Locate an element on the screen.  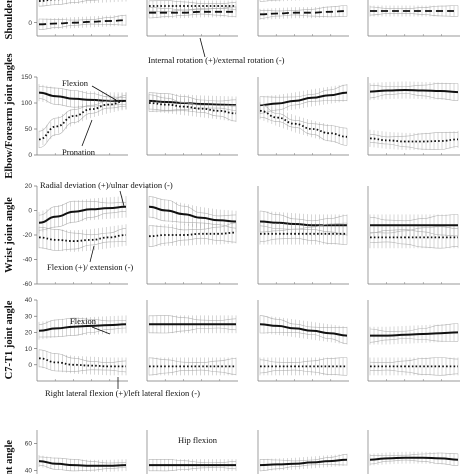
y-tick-label: 10 is located at coordinates (29, 349).